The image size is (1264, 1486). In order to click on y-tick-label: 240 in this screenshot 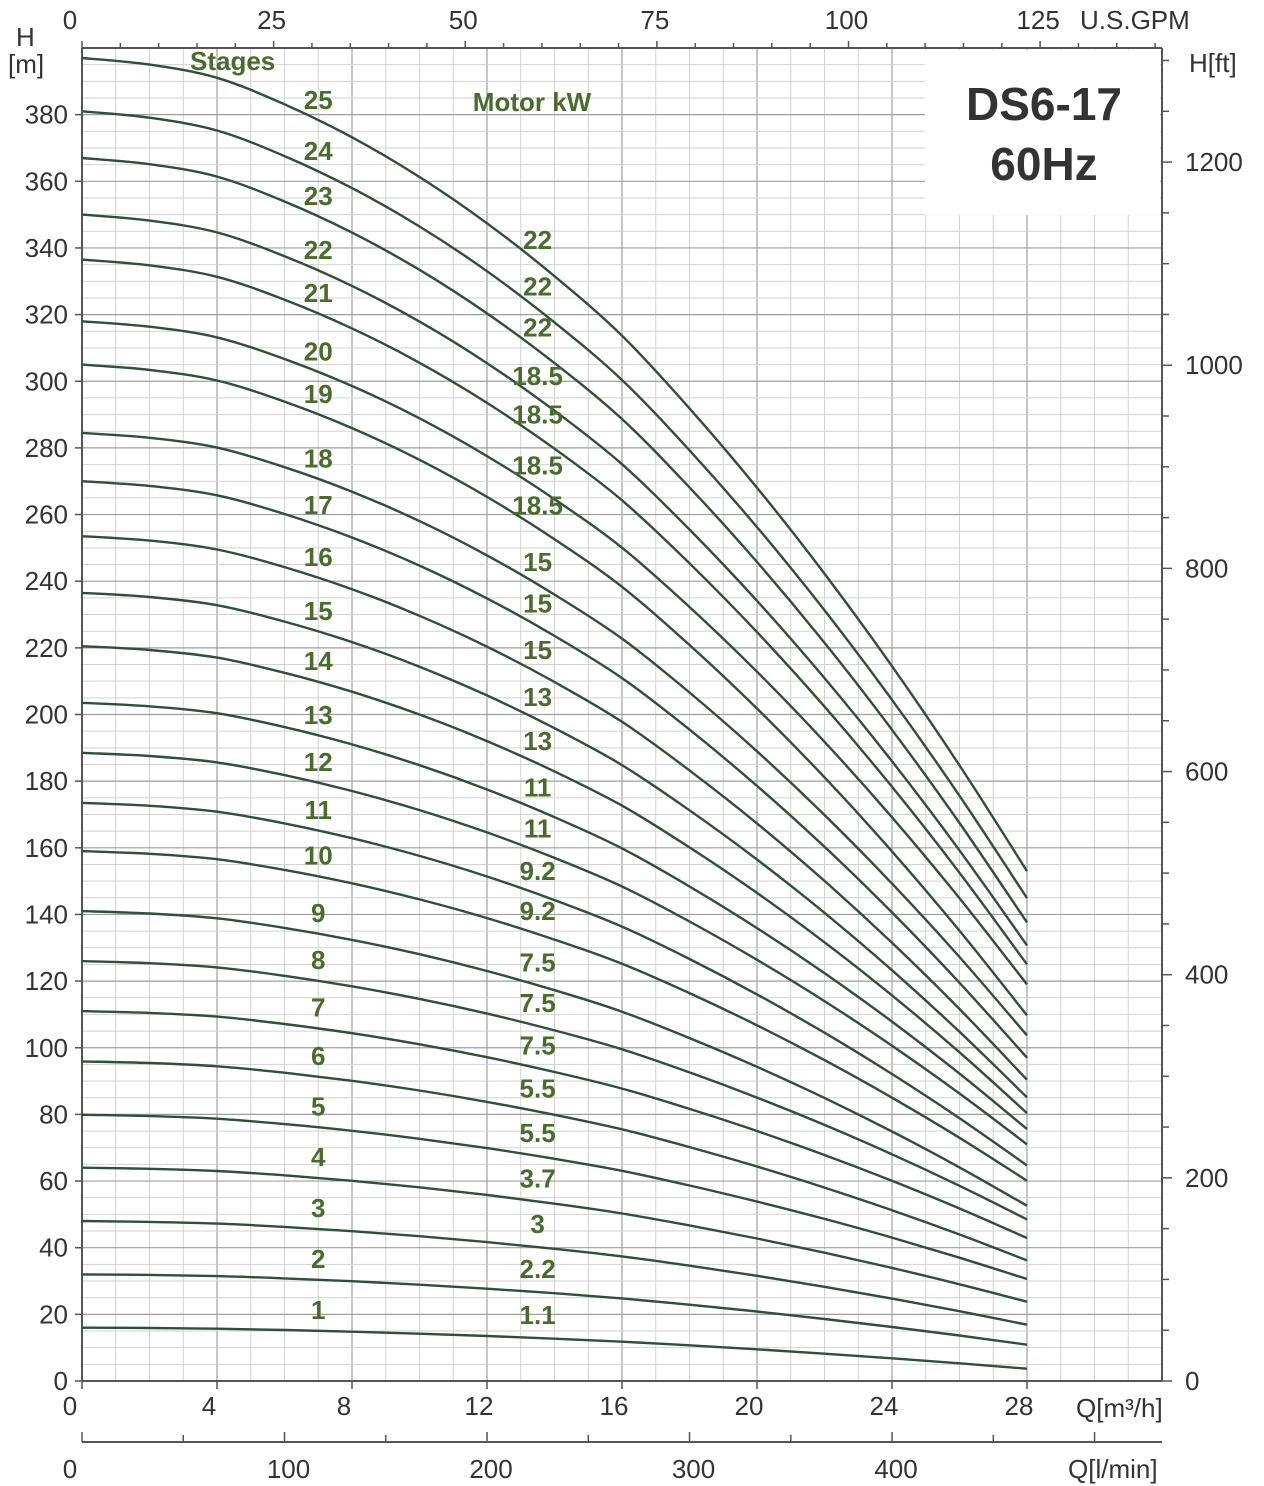, I will do `click(46, 581)`.